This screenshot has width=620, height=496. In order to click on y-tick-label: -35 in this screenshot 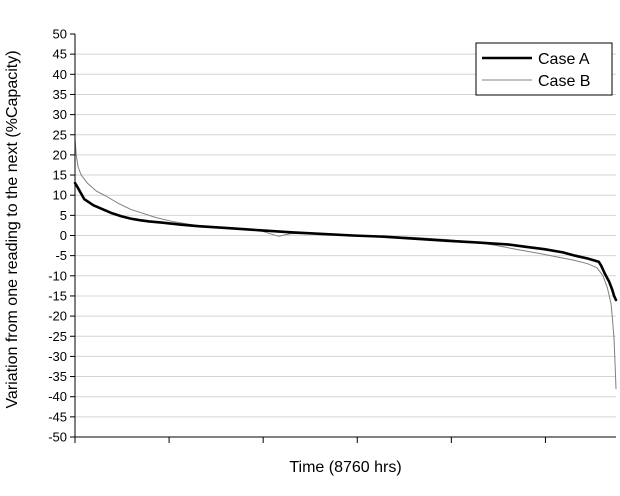, I will do `click(57, 376)`.